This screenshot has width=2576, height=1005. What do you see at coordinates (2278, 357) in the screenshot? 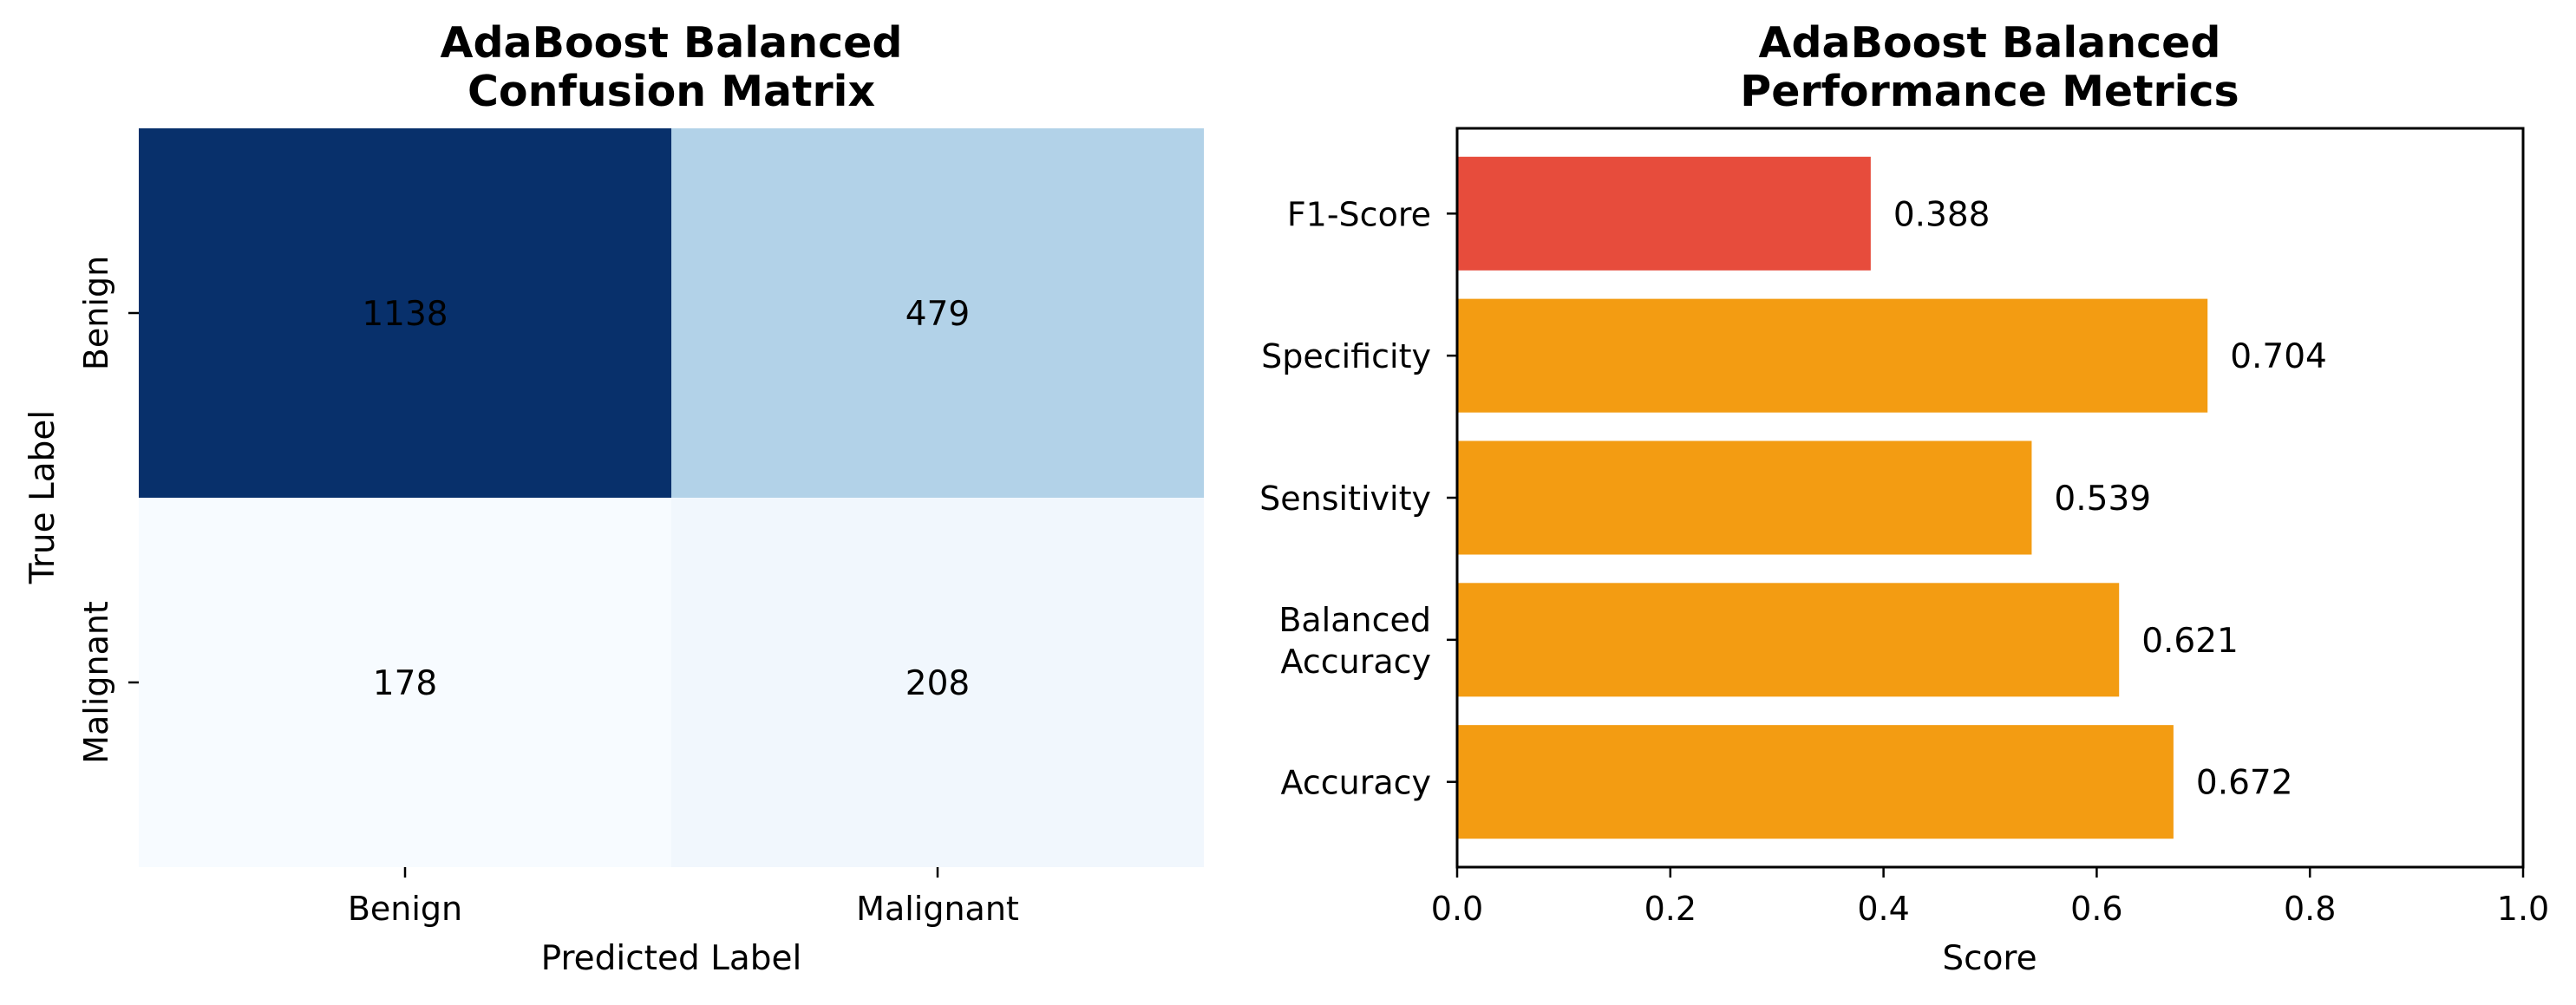
I see `metric-bar-value-label: 0.704` at bounding box center [2278, 357].